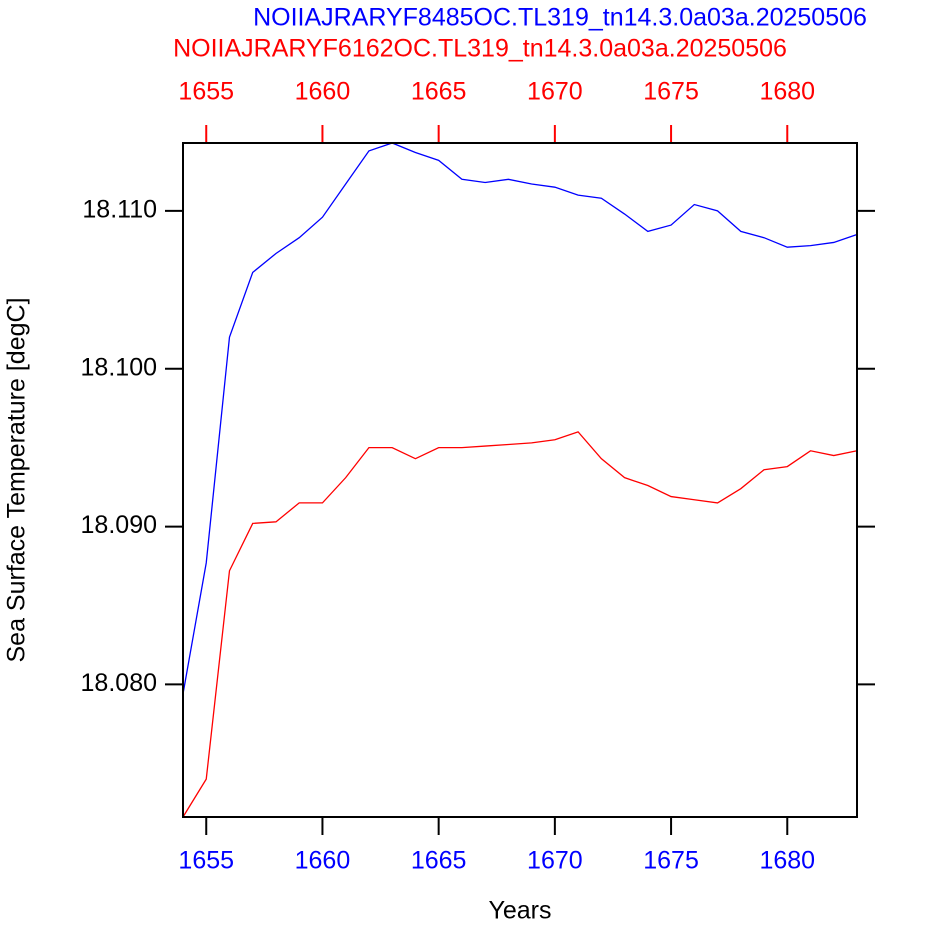  Describe the element at coordinates (119, 525) in the screenshot. I see `y-tick-label: 18.090` at that location.